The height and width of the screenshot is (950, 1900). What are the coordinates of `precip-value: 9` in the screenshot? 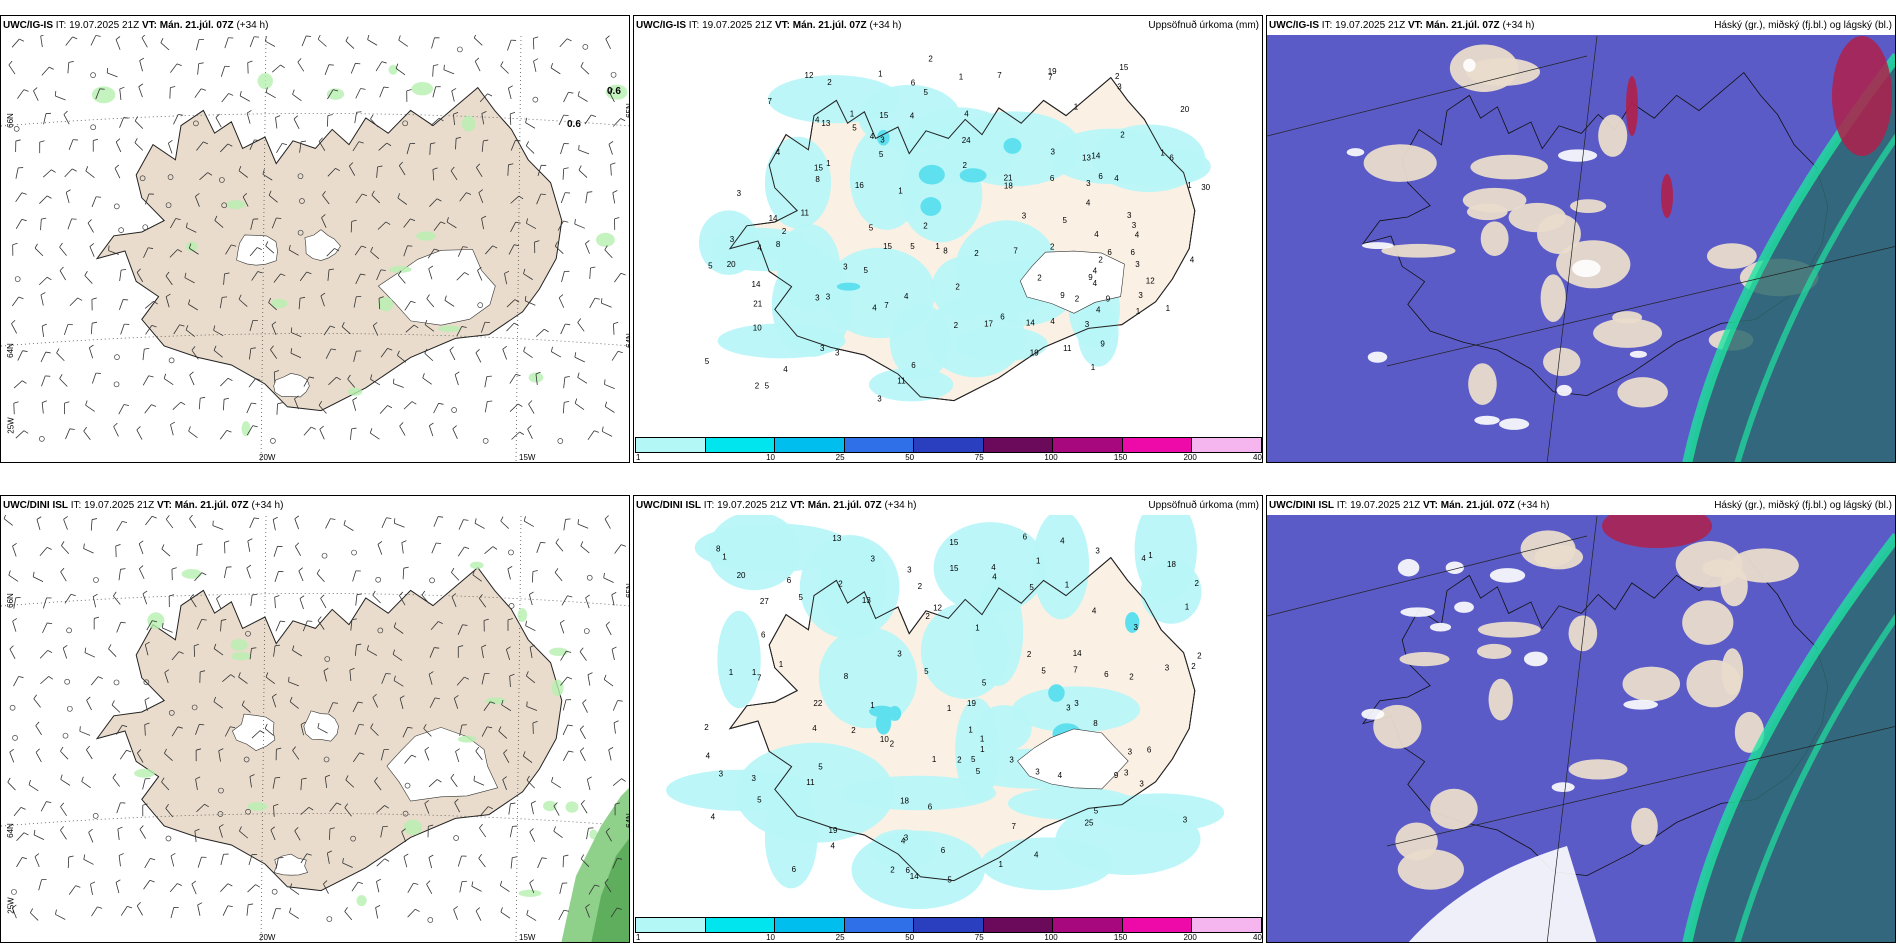 It's located at (1102, 343).